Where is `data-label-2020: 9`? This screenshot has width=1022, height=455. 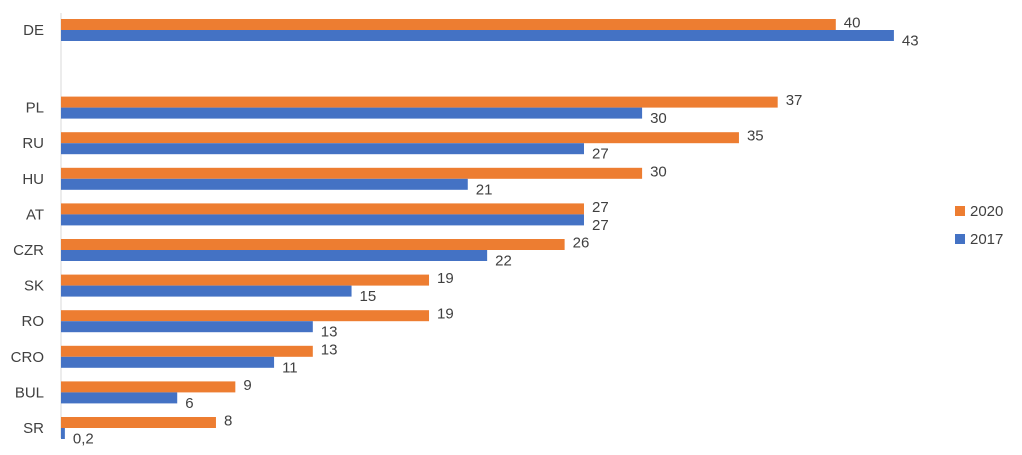
data-label-2020: 9 is located at coordinates (247, 385).